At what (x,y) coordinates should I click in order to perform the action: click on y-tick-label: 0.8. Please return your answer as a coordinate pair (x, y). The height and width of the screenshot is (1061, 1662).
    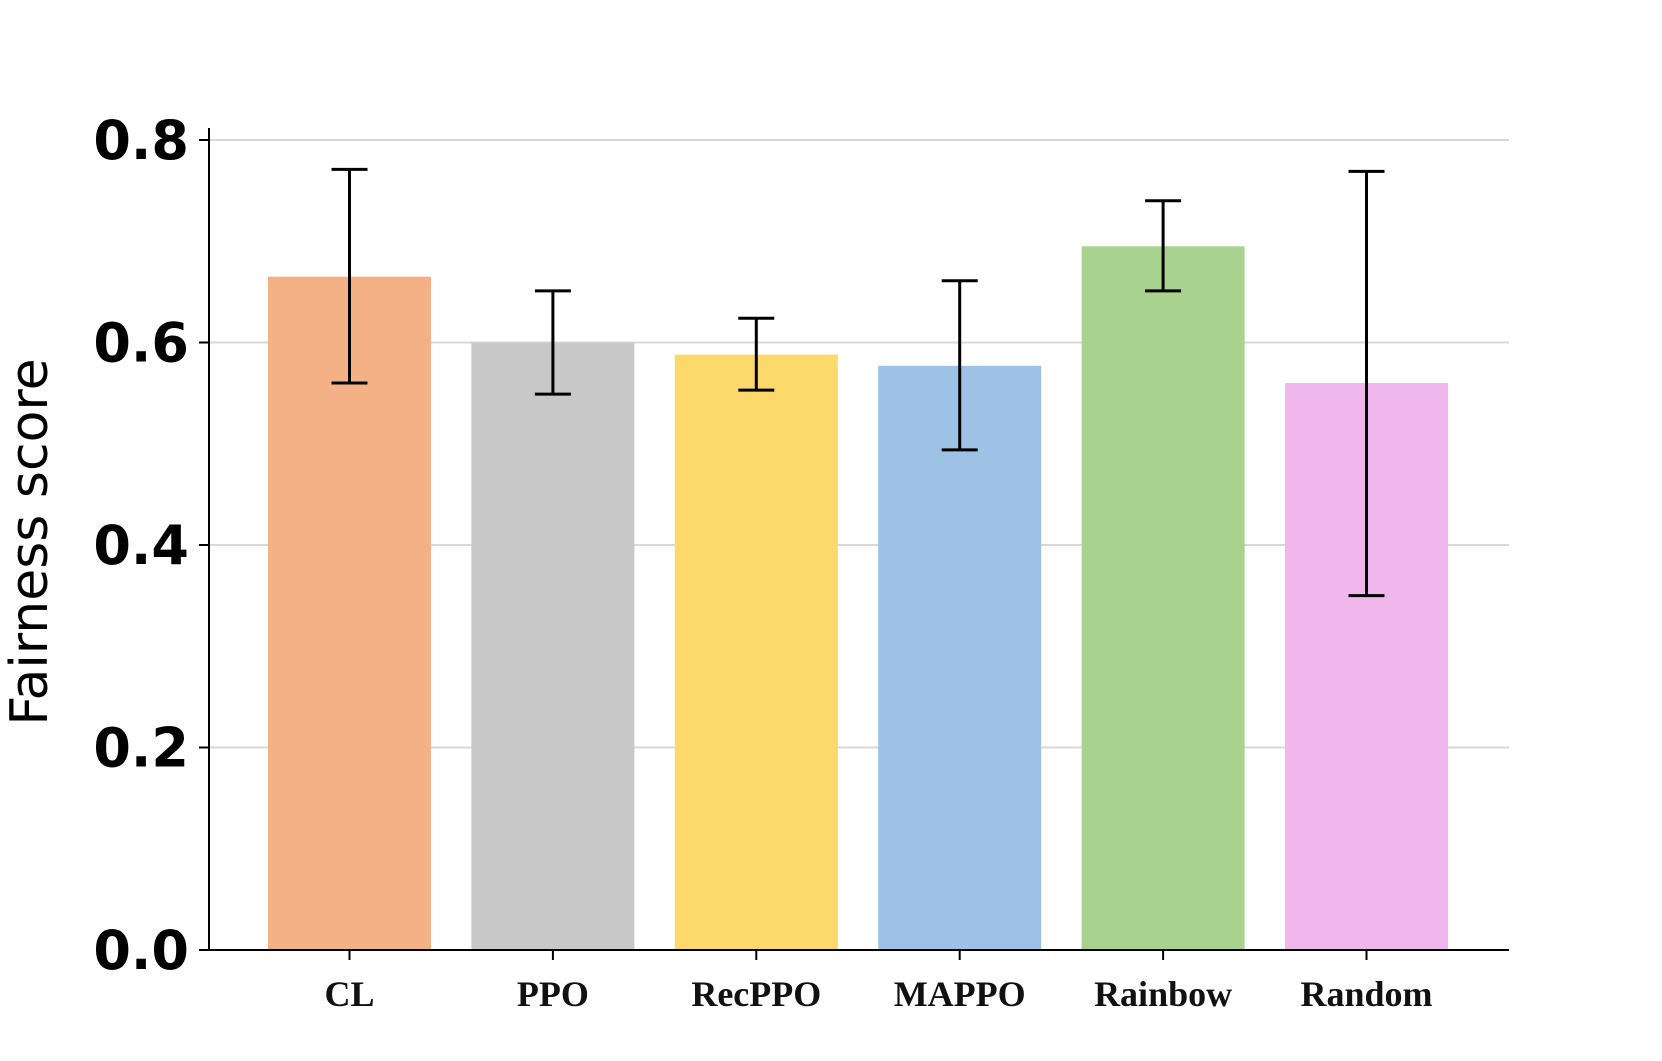
    Looking at the image, I should click on (141, 140).